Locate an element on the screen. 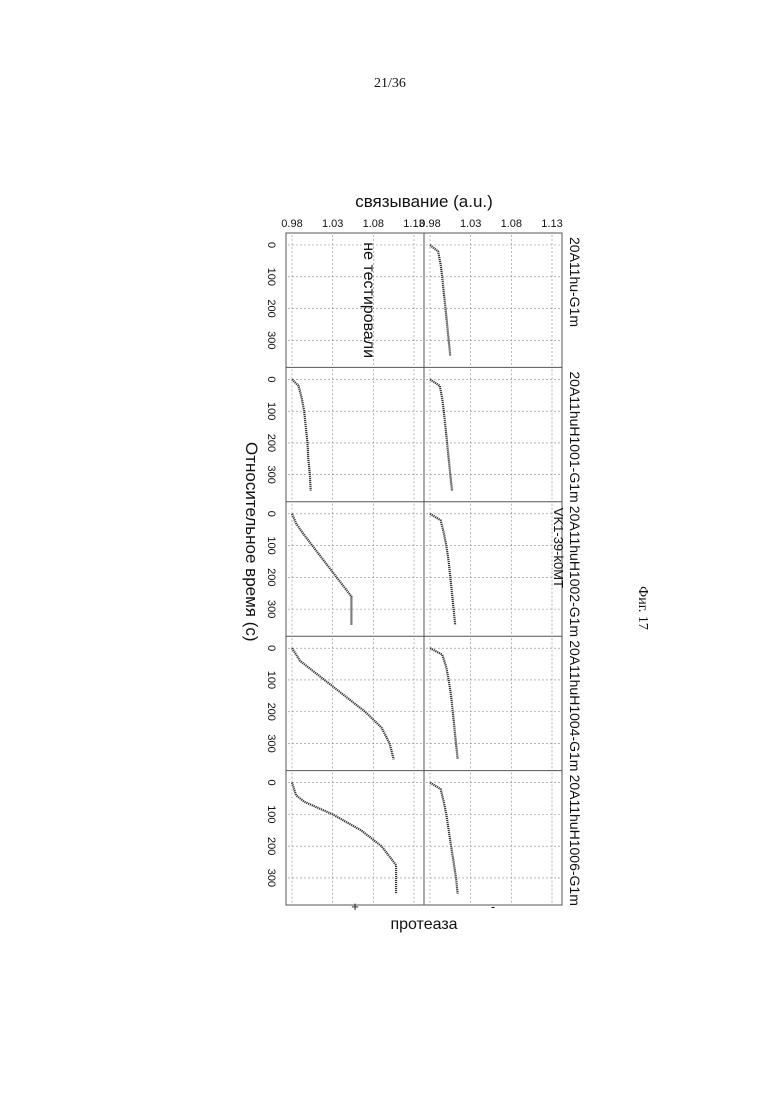  row-factor-label: протеаза is located at coordinates (423, 924).